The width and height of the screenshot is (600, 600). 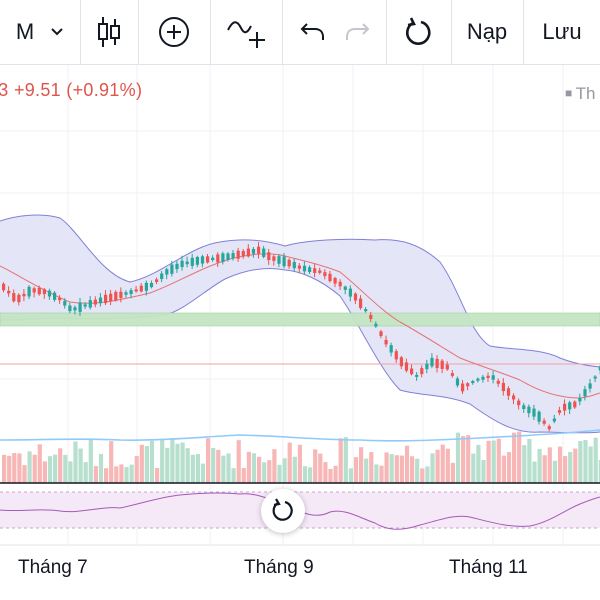 What do you see at coordinates (53, 567) in the screenshot?
I see `x-axis-label-july: Tháng 7` at bounding box center [53, 567].